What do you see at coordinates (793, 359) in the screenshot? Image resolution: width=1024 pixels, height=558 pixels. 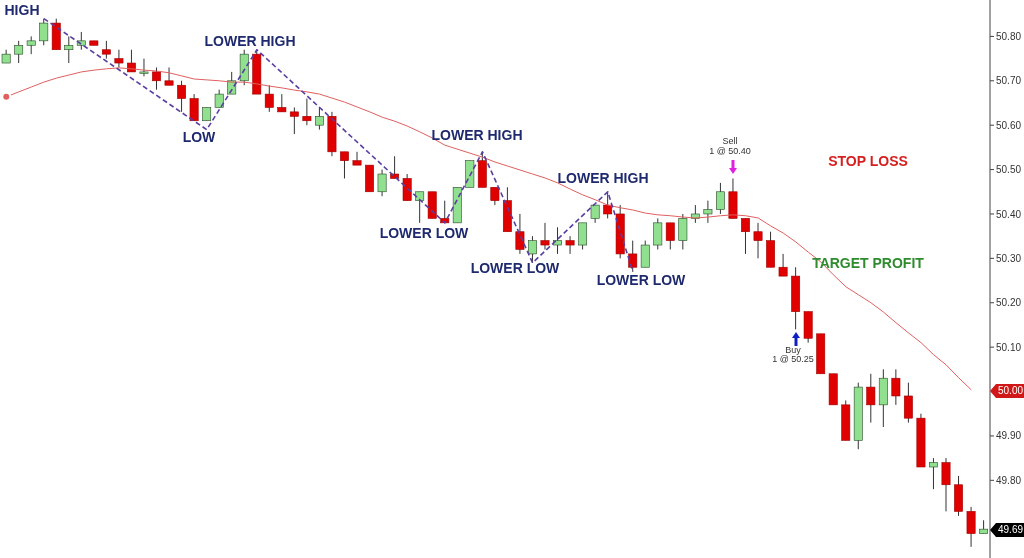 I see `annotation: 1 @ 50.25` at bounding box center [793, 359].